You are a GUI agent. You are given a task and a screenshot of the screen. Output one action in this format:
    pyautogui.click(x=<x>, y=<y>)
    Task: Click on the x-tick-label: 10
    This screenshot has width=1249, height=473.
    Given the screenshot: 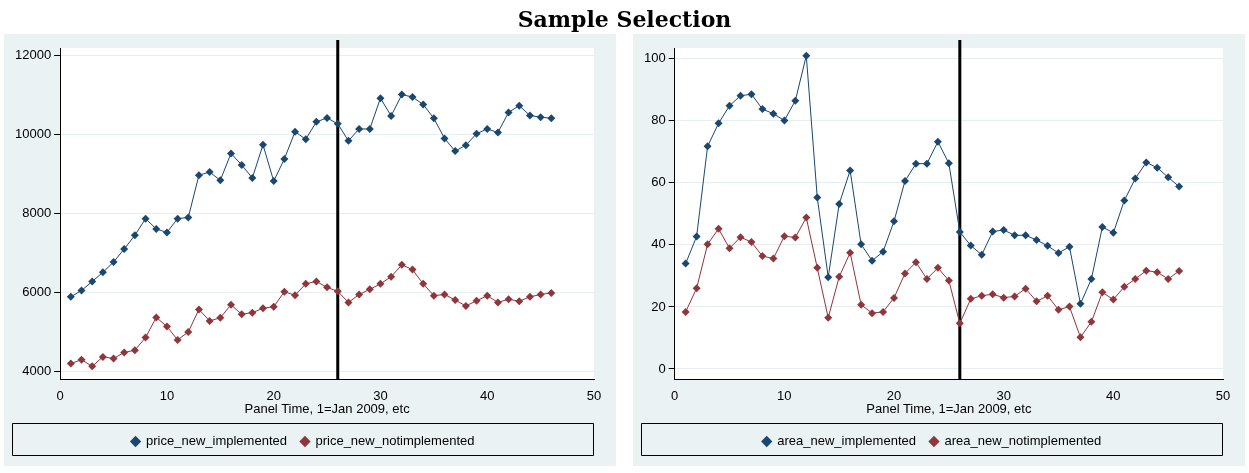 What is the action you would take?
    pyautogui.click(x=167, y=396)
    